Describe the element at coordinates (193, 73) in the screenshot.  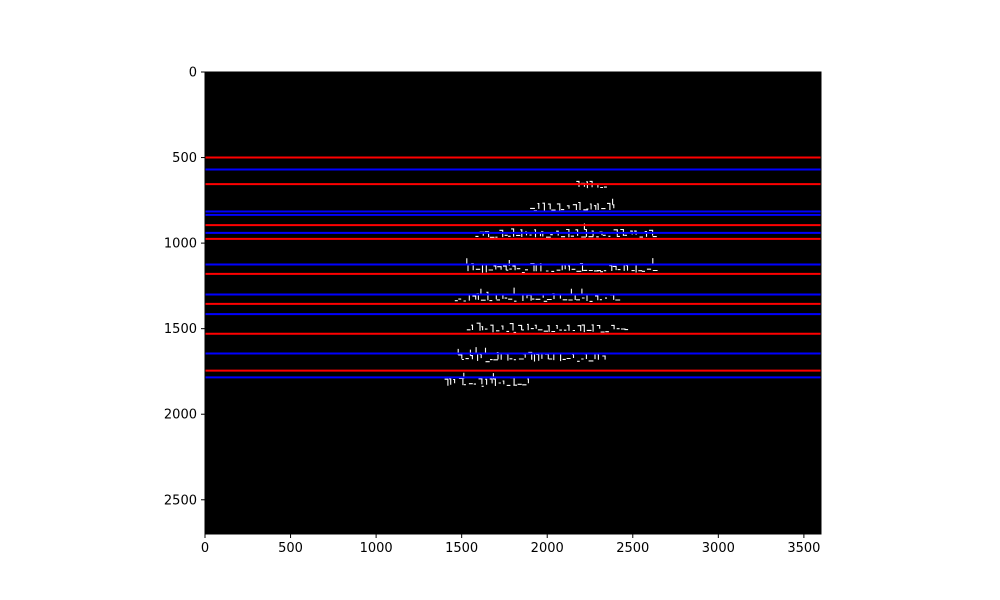
I see `y-tick-label: 0` at that location.